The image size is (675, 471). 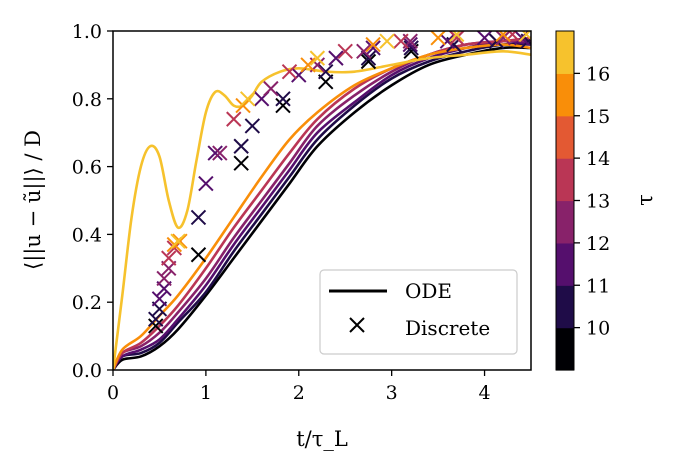 I want to click on x-axis-label: t/τ_L, so click(x=322, y=439).